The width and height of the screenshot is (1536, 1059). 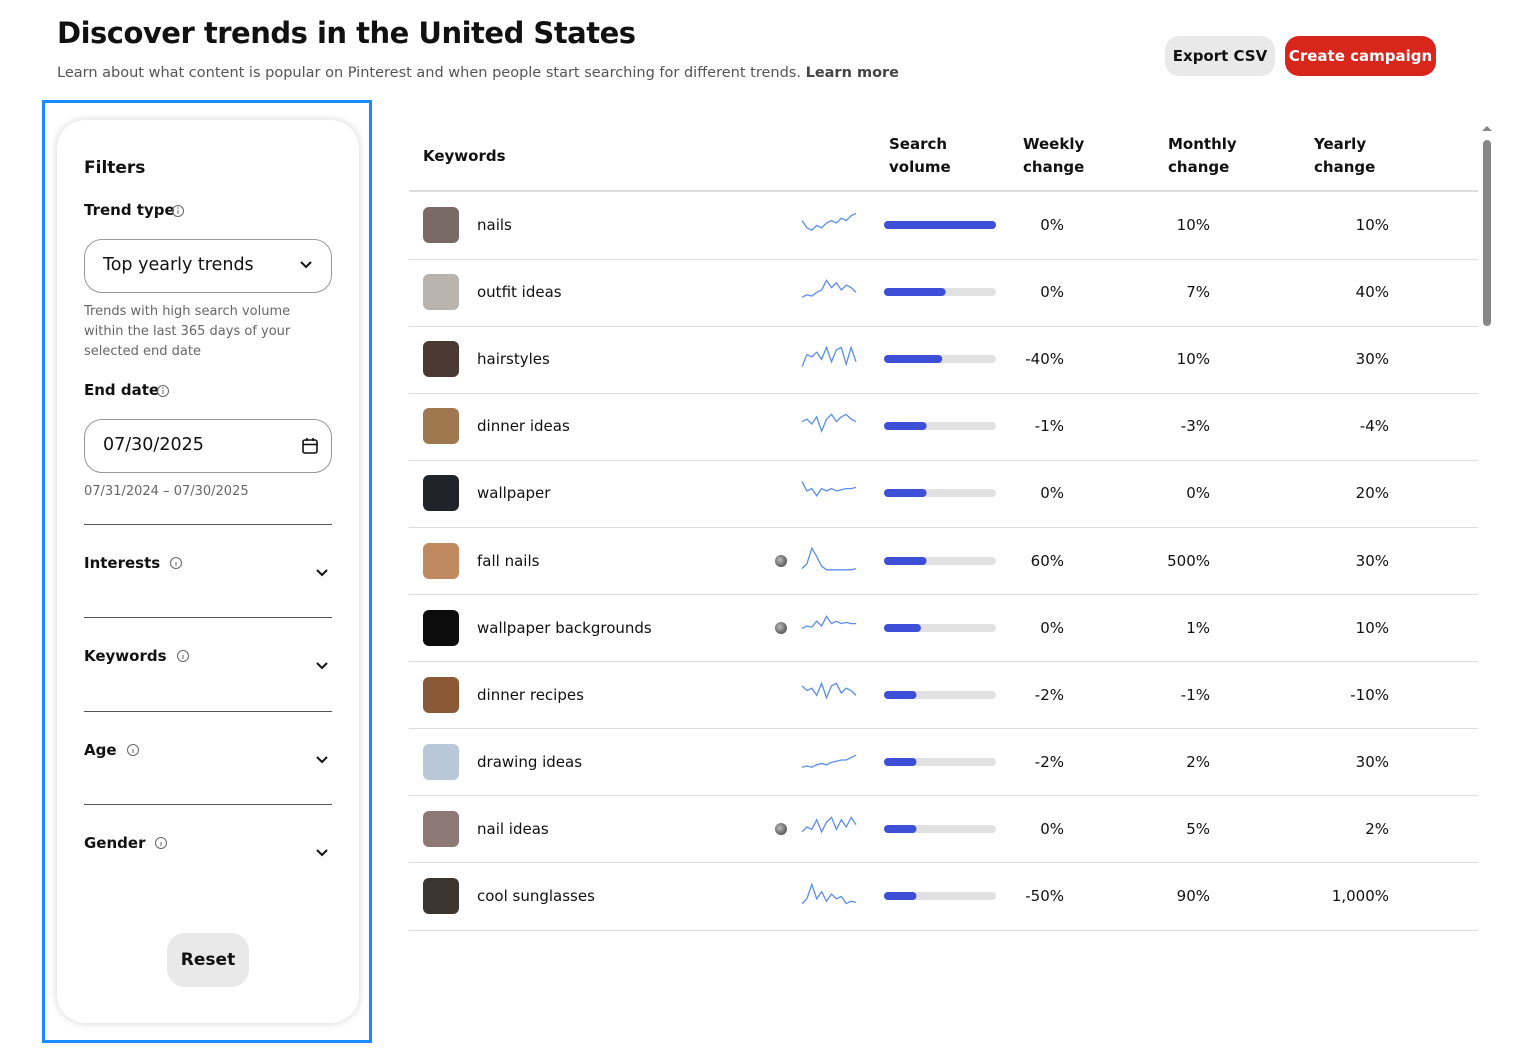 I want to click on keyword: nails, so click(x=494, y=225).